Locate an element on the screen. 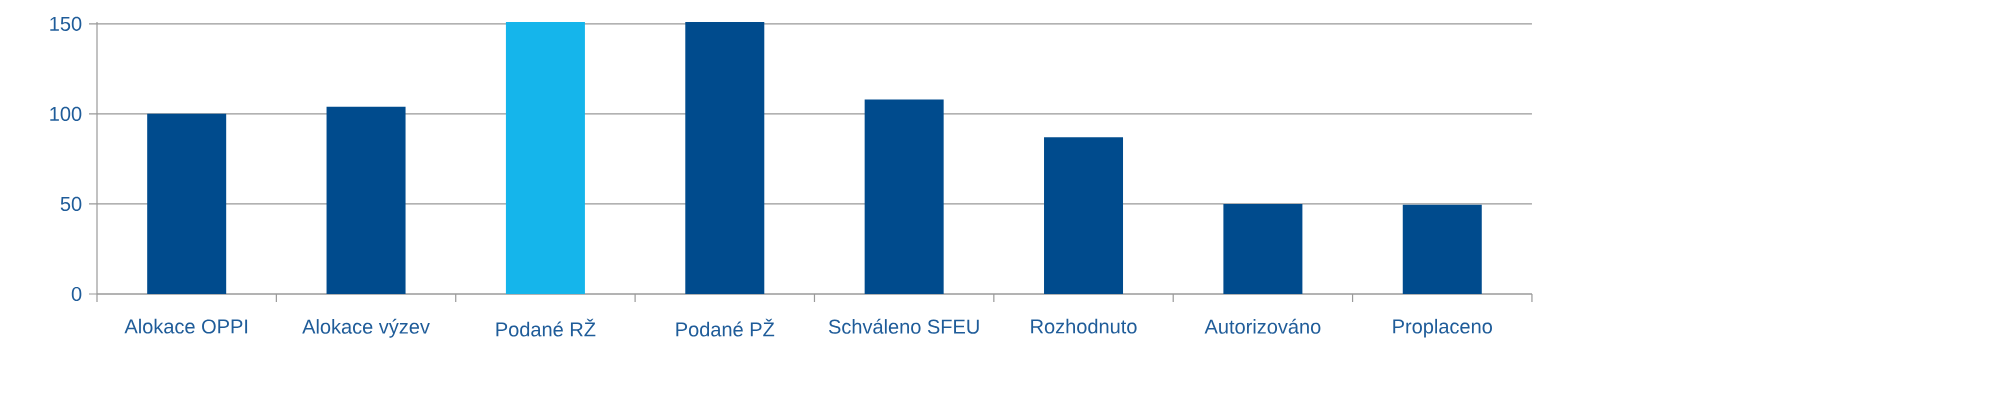 This screenshot has width=1992, height=400. x-tick-label: Podané PŽ is located at coordinates (725, 327).